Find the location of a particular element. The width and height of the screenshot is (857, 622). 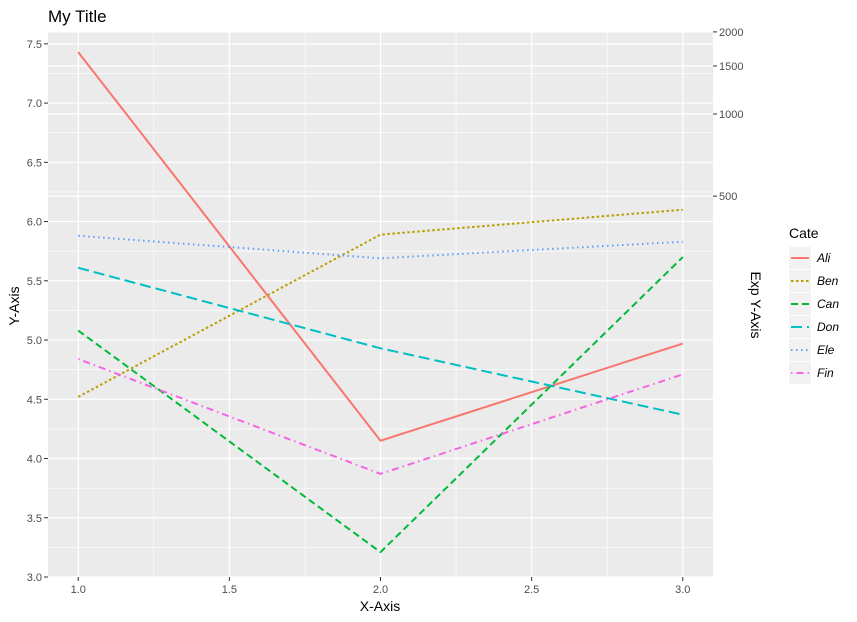

y-tick-label: 6.5 is located at coordinates (34, 163).